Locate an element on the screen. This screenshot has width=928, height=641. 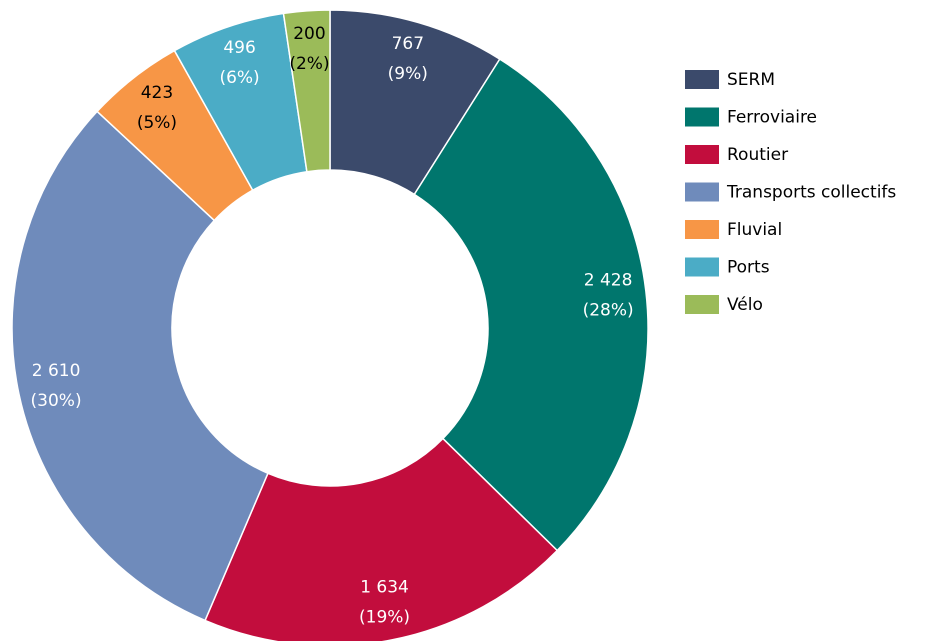
data-label: 423 (5%) is located at coordinates (157, 108).